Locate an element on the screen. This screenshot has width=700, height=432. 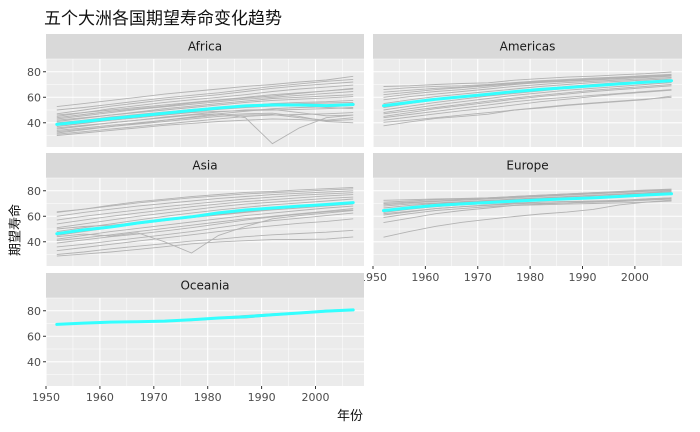
facet-panel-oceania: Oceania 40 60 80 1950 1960 1970 1980 1990 2000 is located at coordinates (195, 338).